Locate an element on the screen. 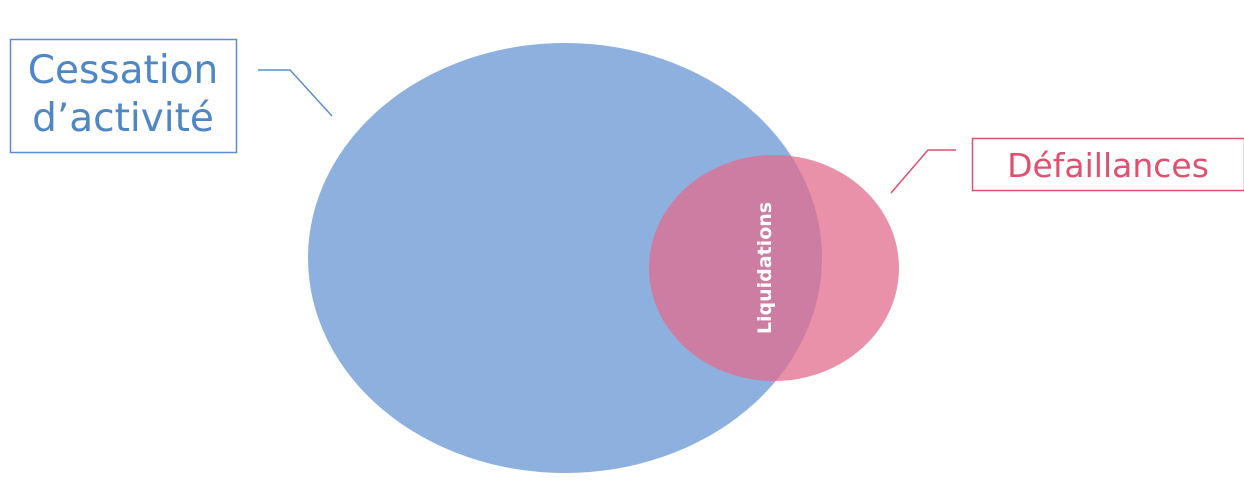  set-label: d’activité is located at coordinates (123, 118).